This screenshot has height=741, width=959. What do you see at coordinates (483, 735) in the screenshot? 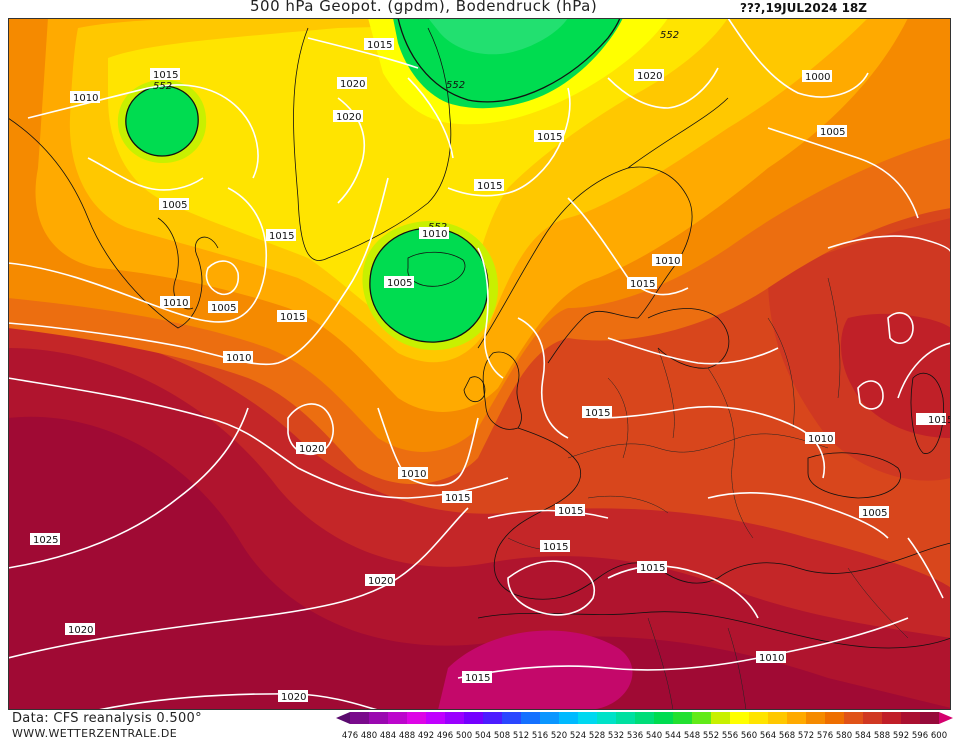
I see `colorbar-tick-label: 504` at bounding box center [483, 735].